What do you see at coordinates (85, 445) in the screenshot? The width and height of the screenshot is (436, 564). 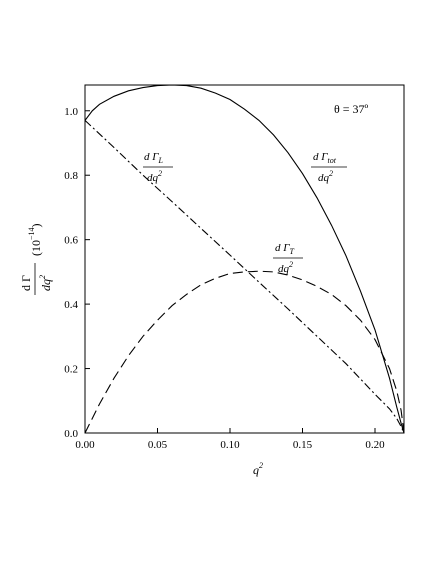 I see `x-tick-label: 0.00` at bounding box center [85, 445].